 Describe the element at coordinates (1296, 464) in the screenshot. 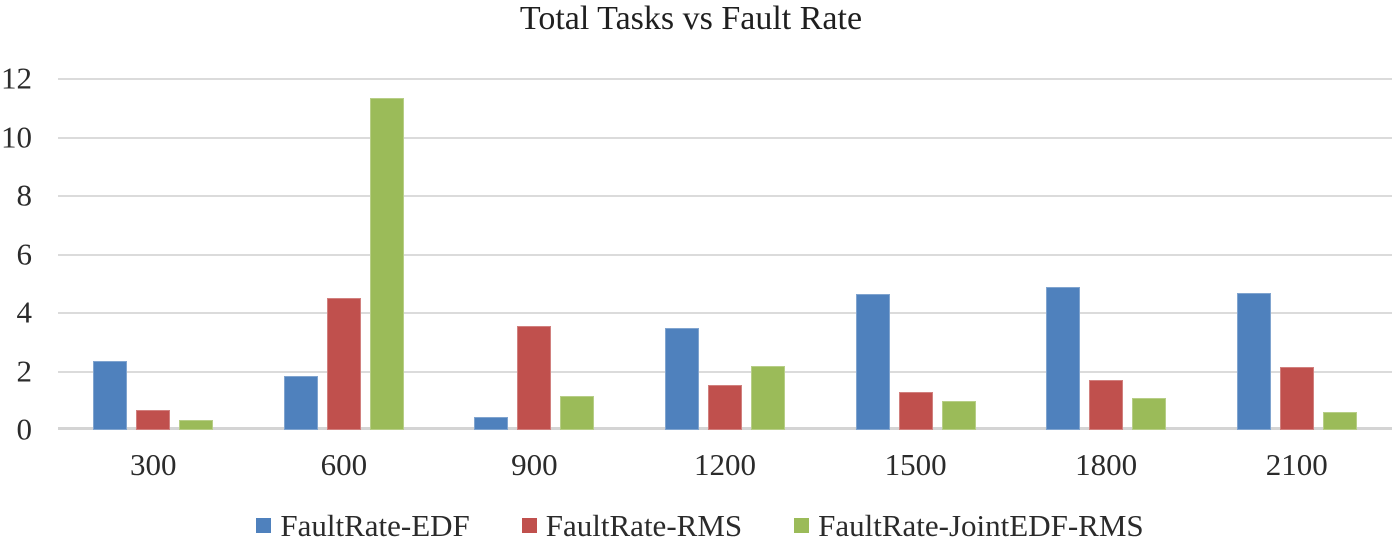

I see `x-tick-label-2100: 2100` at that location.